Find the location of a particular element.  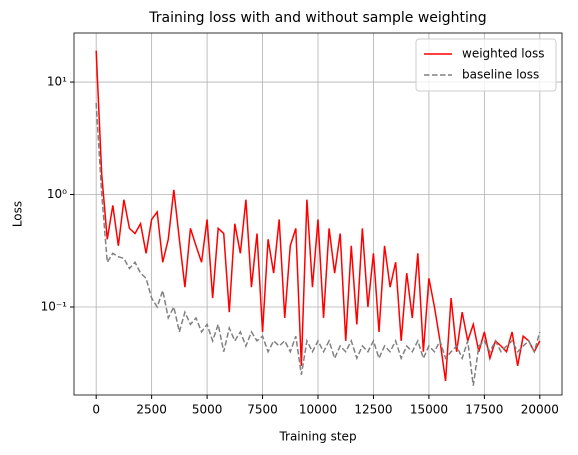

y-tick-label: 10⁻¹ is located at coordinates (54, 306).